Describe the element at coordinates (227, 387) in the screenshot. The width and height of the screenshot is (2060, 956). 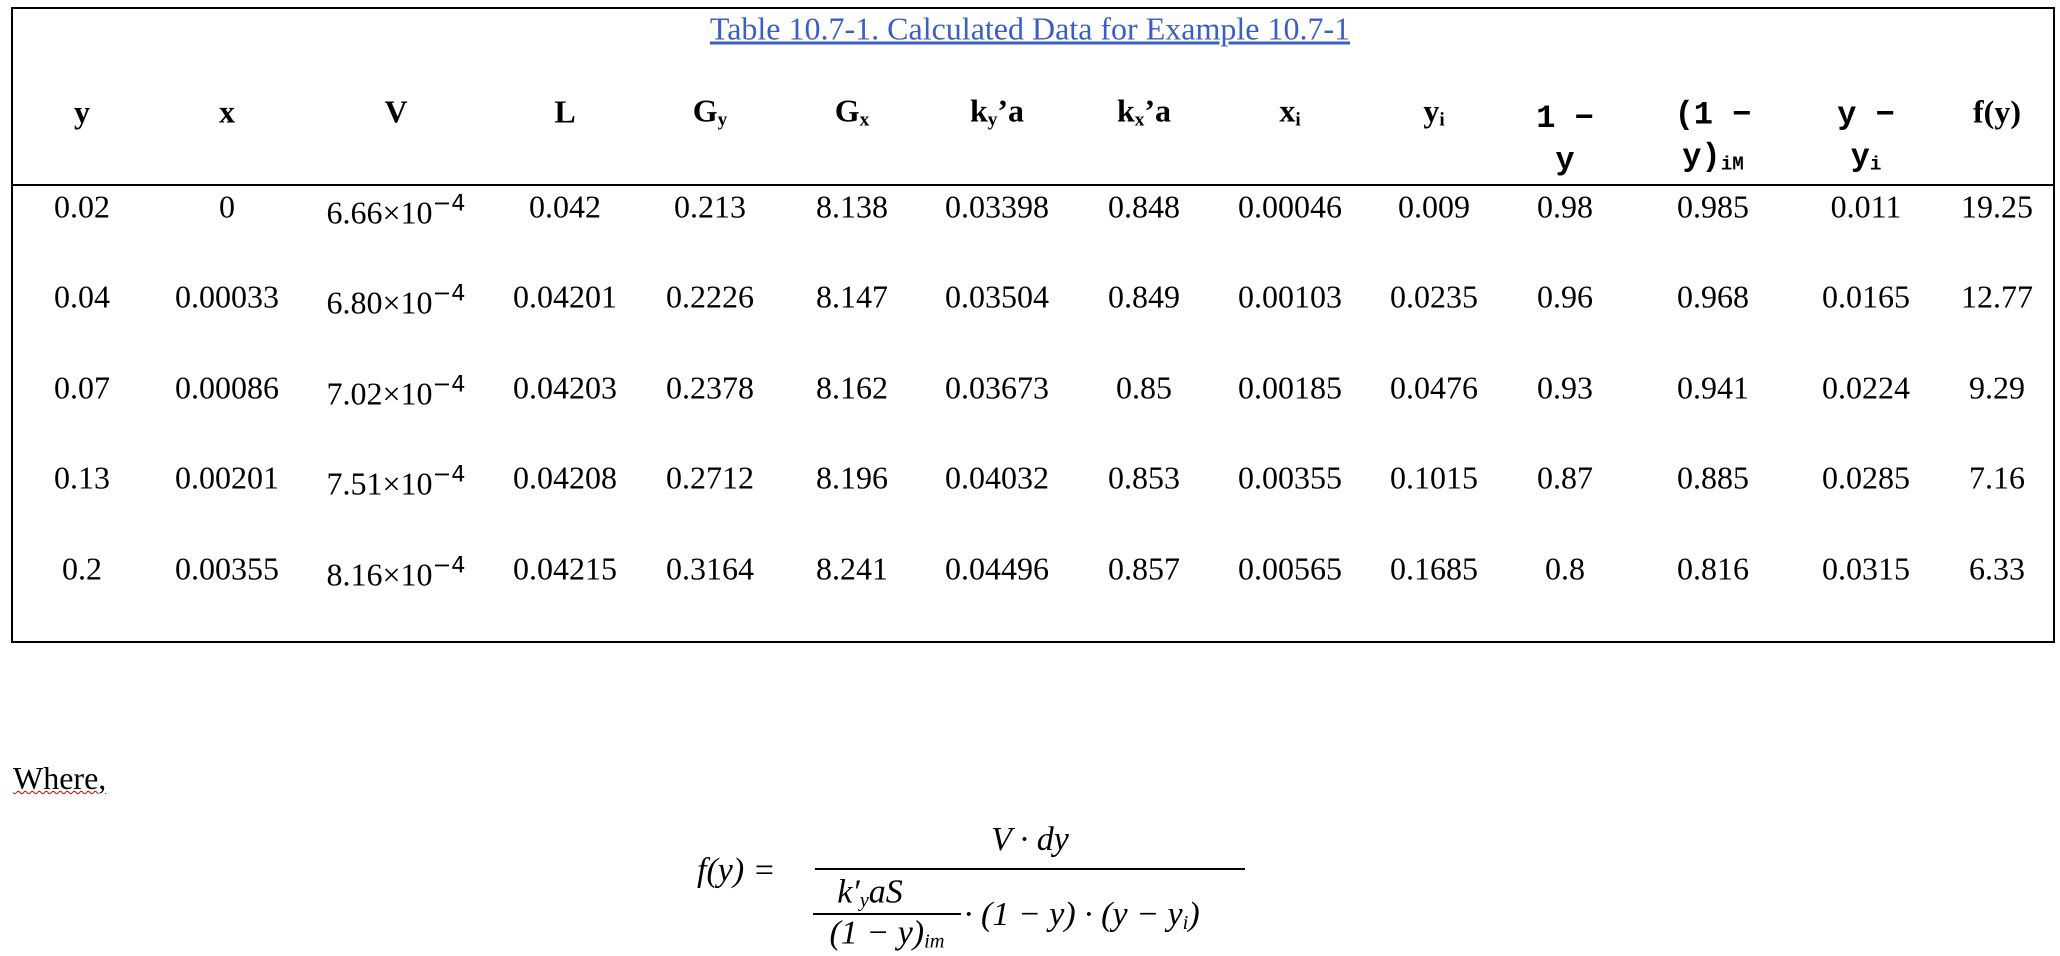
I see `table-cell: 0.00086` at that location.